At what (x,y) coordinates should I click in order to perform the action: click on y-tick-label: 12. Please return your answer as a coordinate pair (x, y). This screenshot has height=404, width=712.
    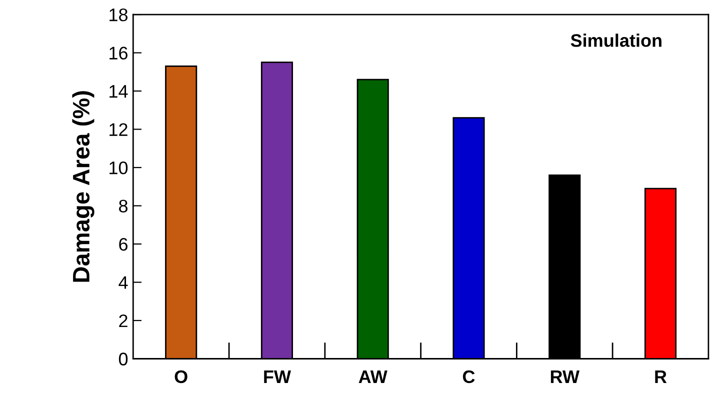
    Looking at the image, I should click on (119, 129).